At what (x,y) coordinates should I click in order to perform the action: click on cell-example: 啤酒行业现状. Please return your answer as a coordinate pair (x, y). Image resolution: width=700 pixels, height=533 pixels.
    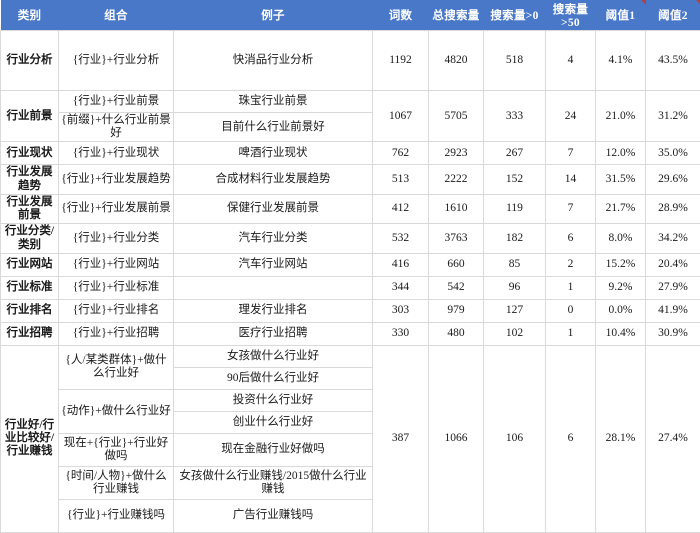
    Looking at the image, I should click on (273, 153).